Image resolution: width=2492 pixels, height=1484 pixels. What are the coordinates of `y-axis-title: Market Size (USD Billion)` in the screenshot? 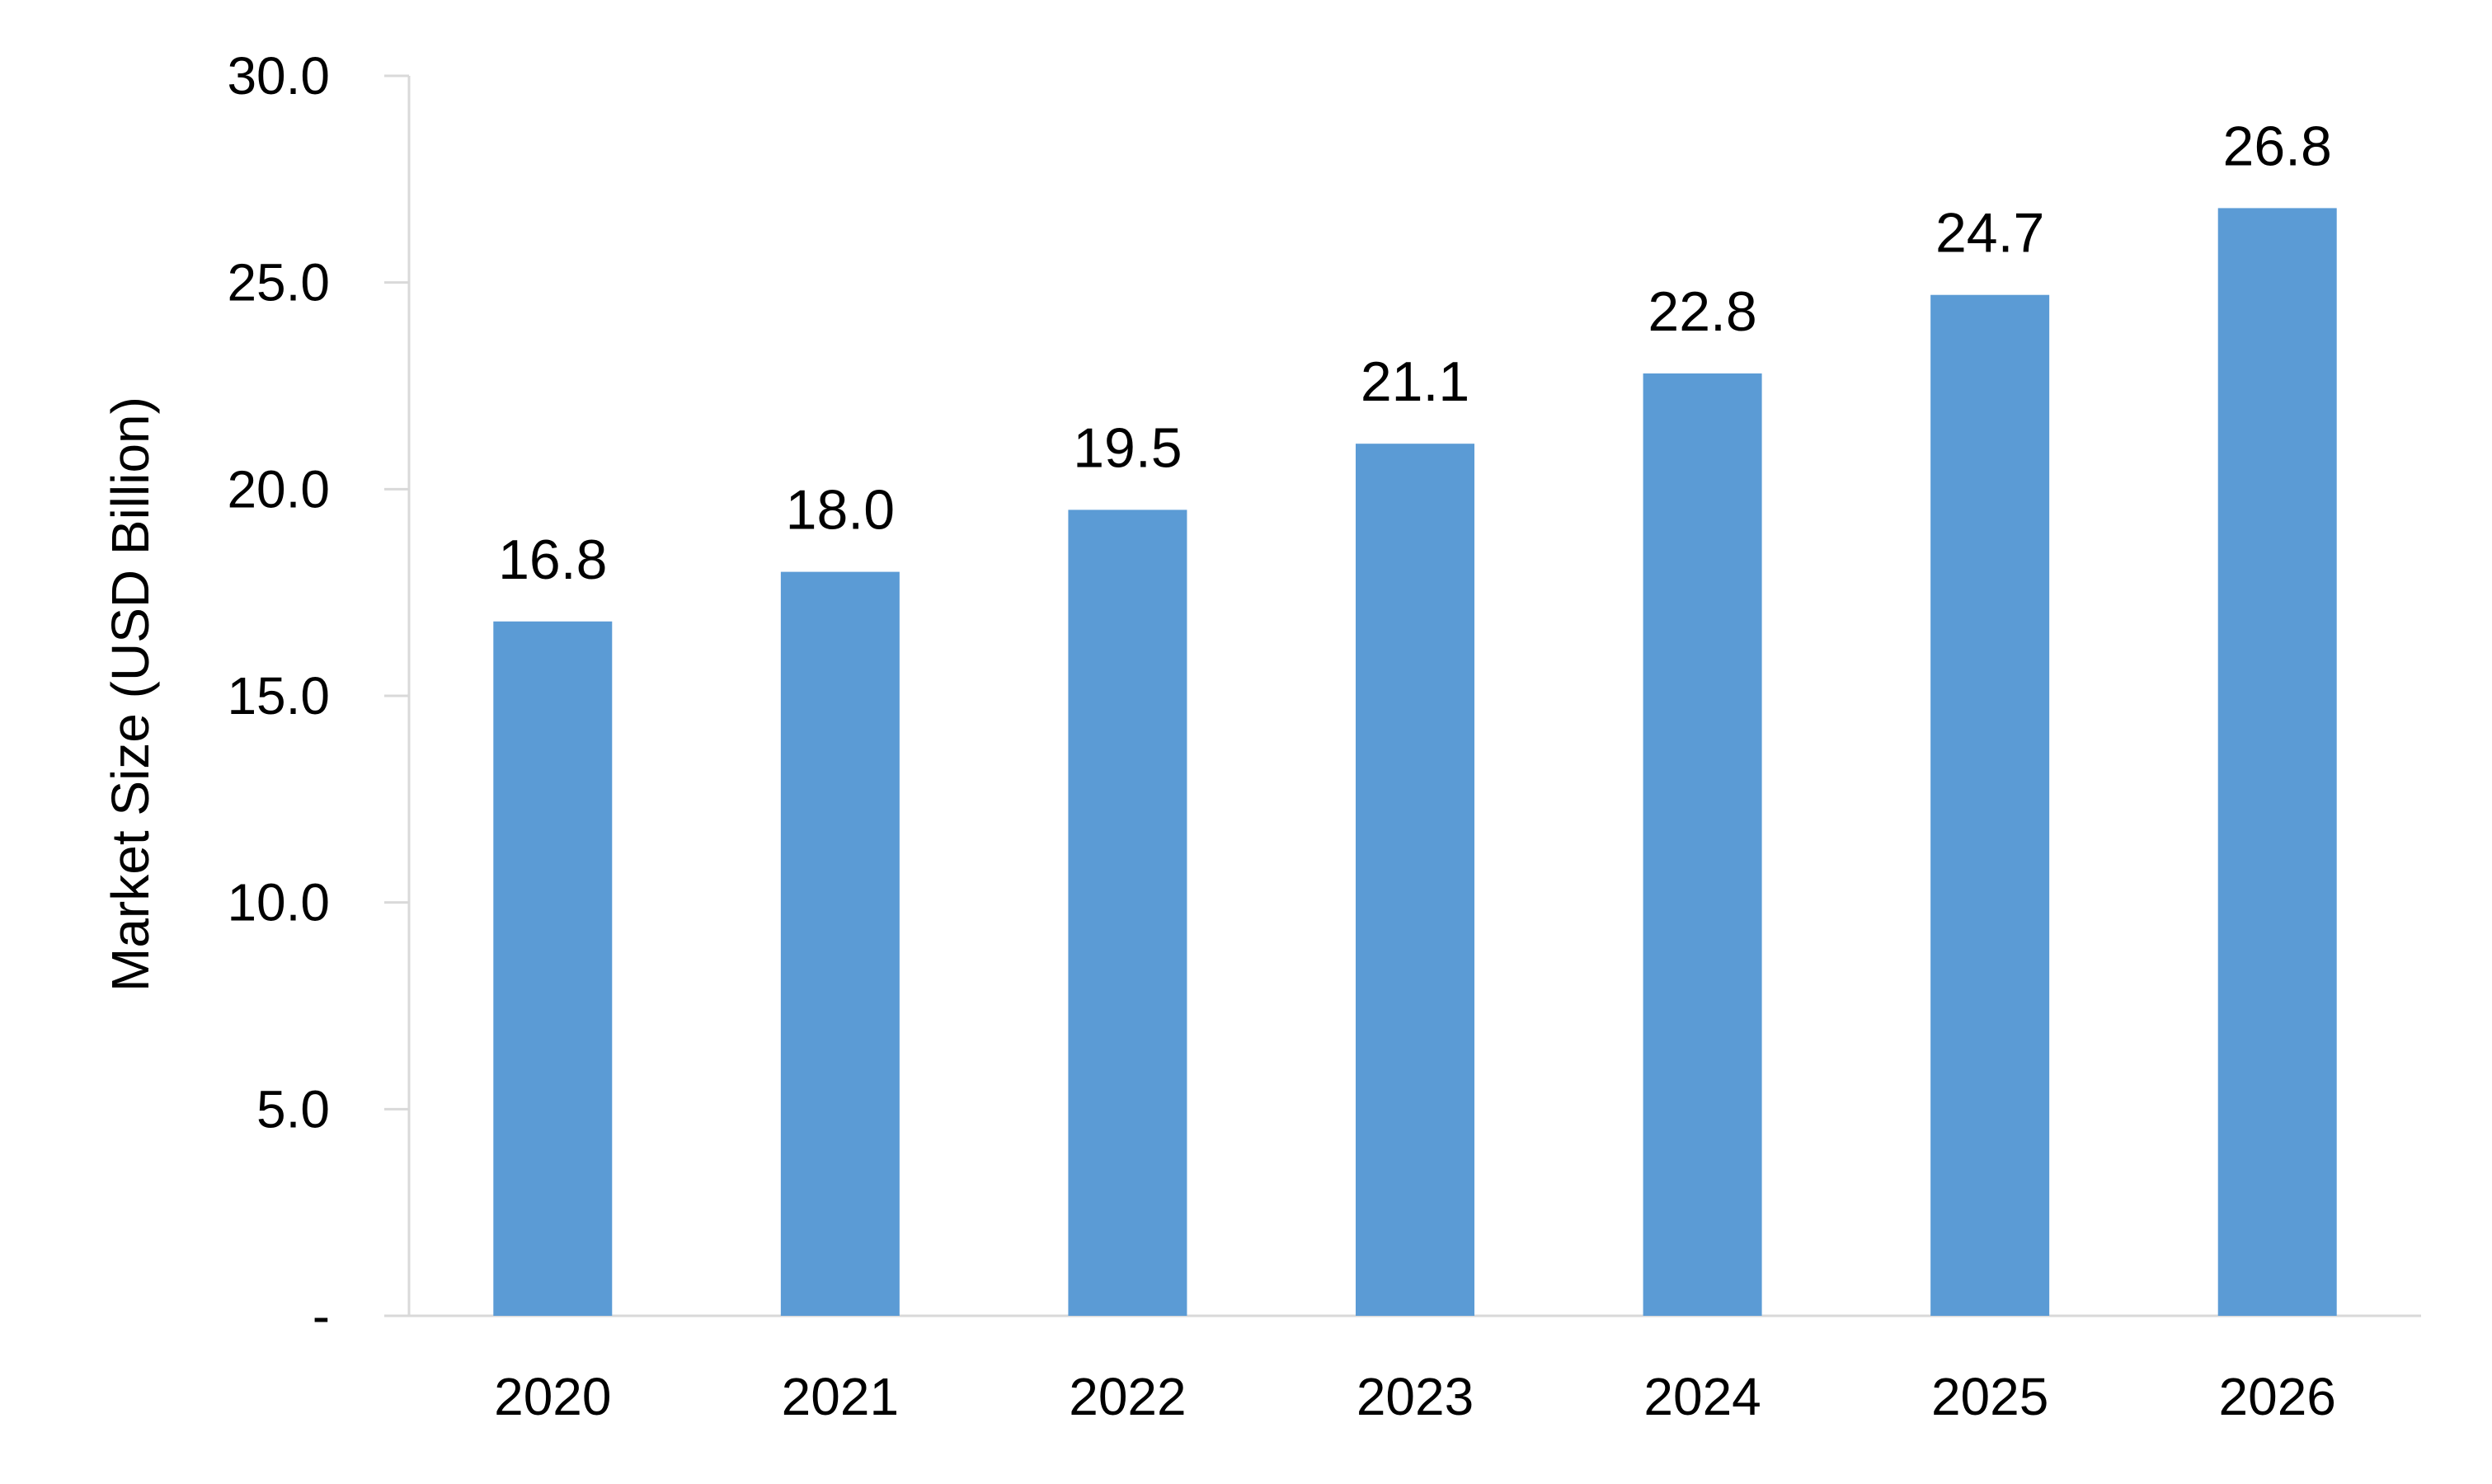 It's located at (130, 694).